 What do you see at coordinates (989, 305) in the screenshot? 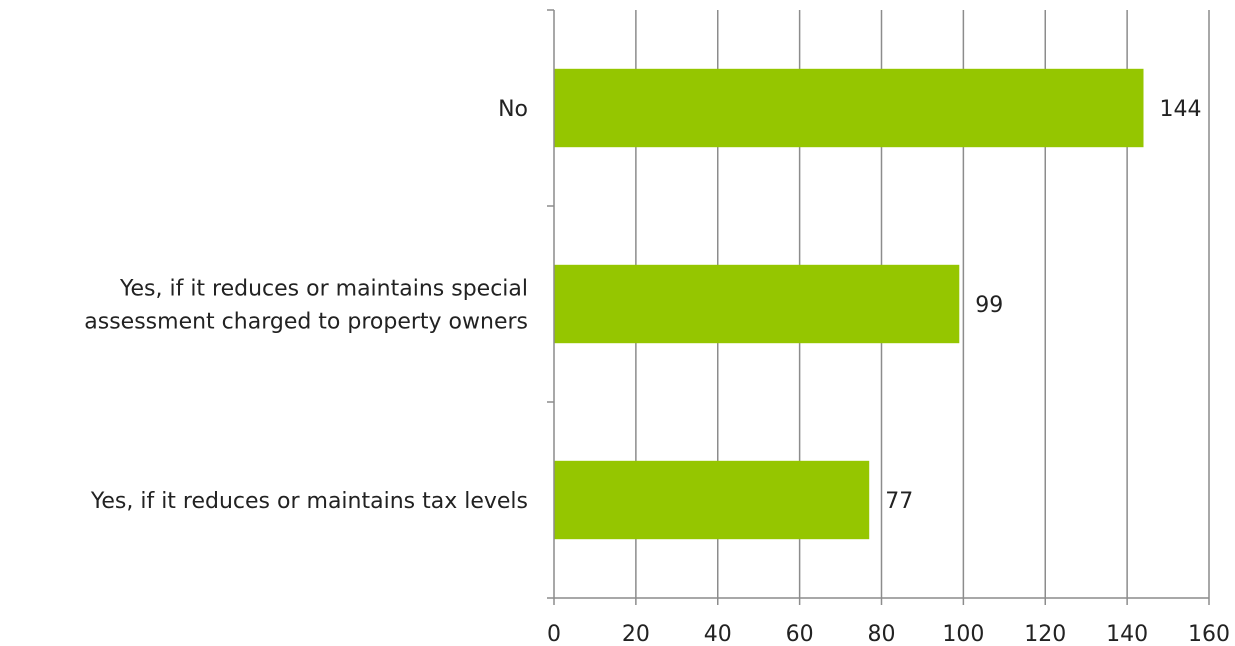
I see `data-label: 99` at bounding box center [989, 305].